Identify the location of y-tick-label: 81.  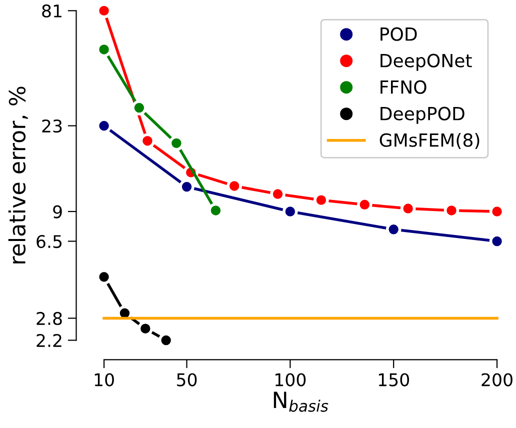
(52, 11).